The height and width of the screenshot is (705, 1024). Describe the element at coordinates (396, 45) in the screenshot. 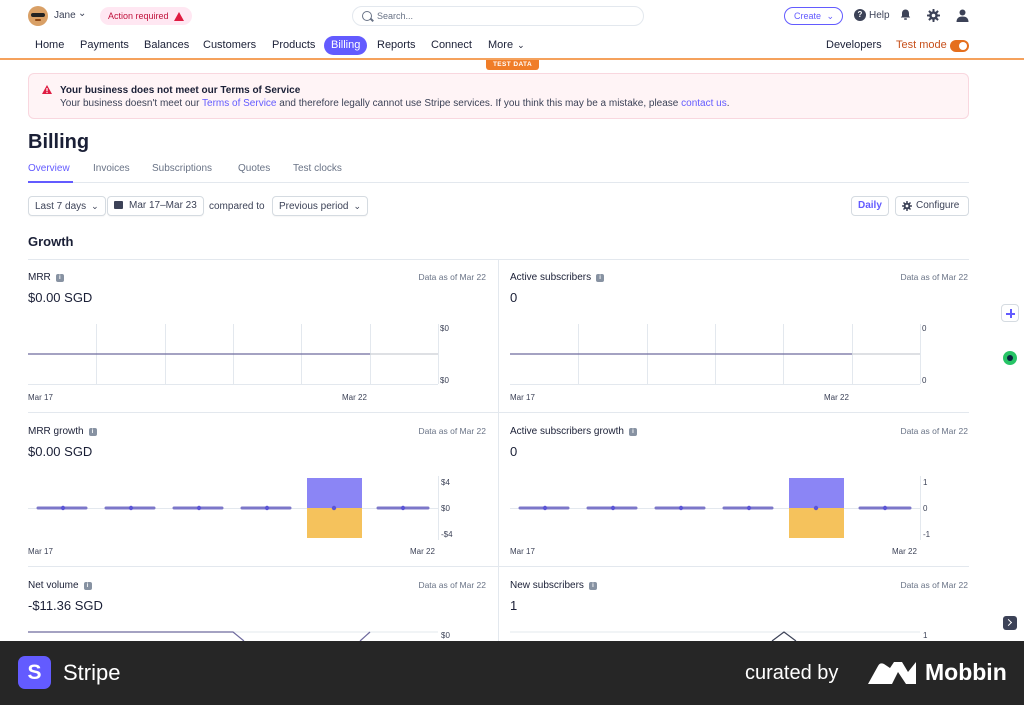

I see `nav-item-reports: Reports` at that location.